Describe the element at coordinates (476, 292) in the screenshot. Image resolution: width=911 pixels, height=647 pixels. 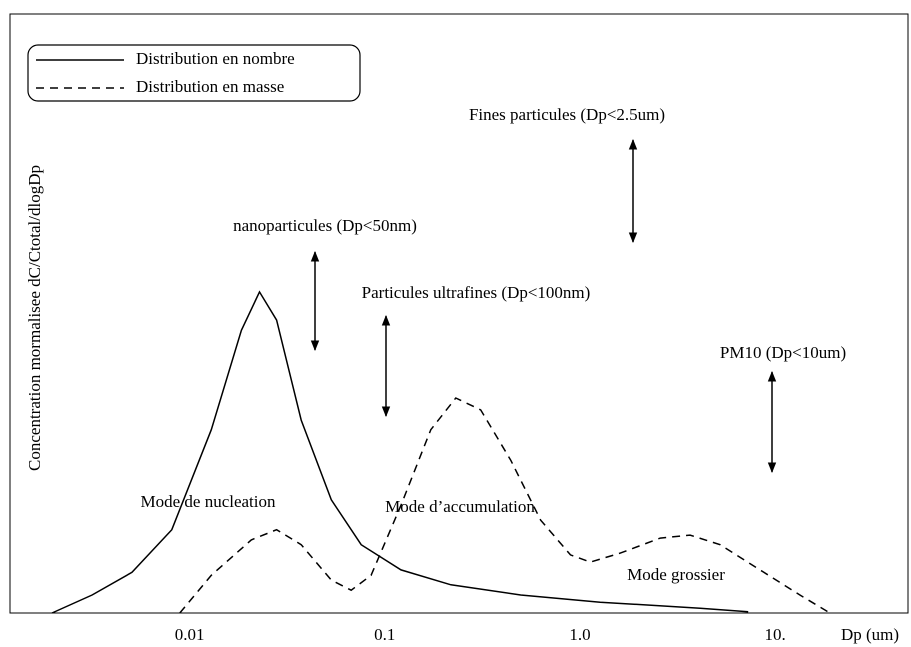
I see `annotation: Particules ultrafines (Dp<100nm)` at that location.